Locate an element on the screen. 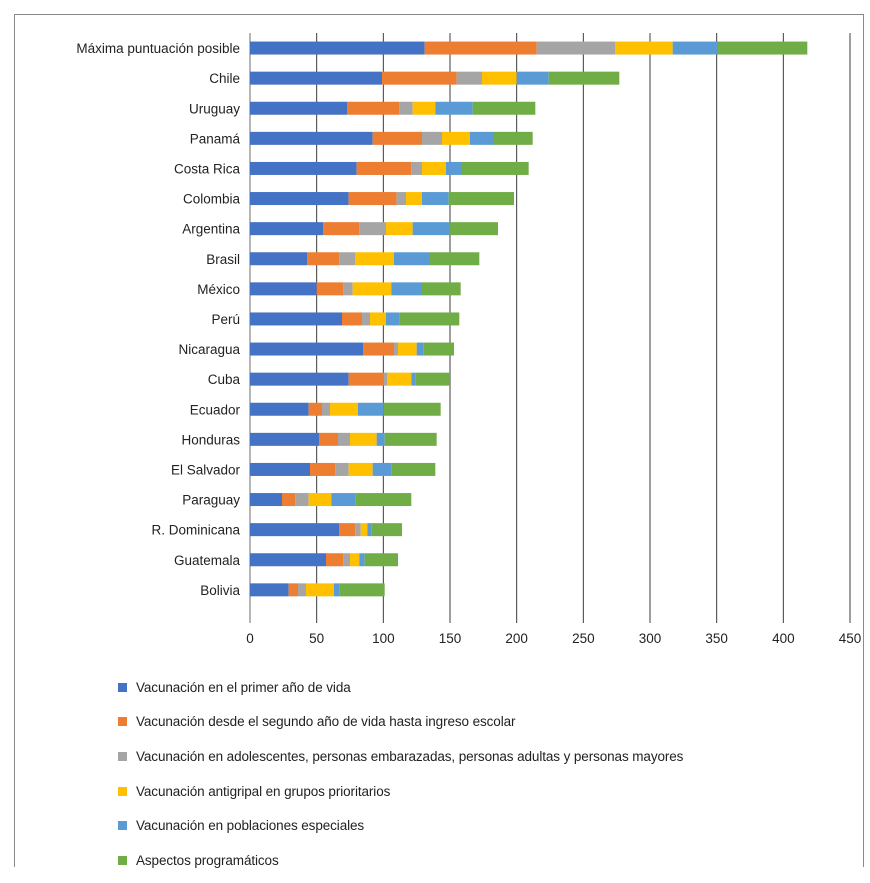 Image resolution: width=870 pixels, height=883 pixels. category-label: Perú is located at coordinates (225, 319).